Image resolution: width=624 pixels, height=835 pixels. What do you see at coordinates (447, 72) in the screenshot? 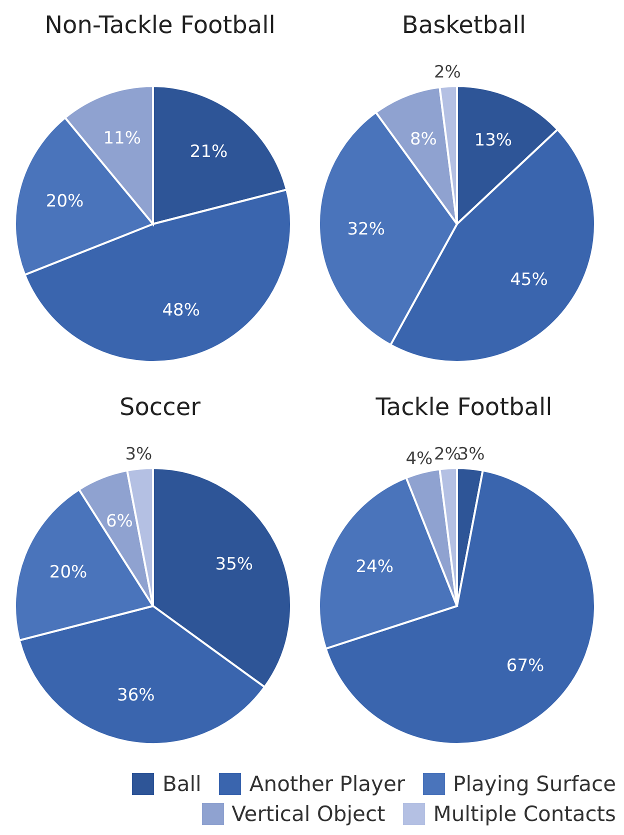
I see `data-label: 2%` at bounding box center [447, 72].